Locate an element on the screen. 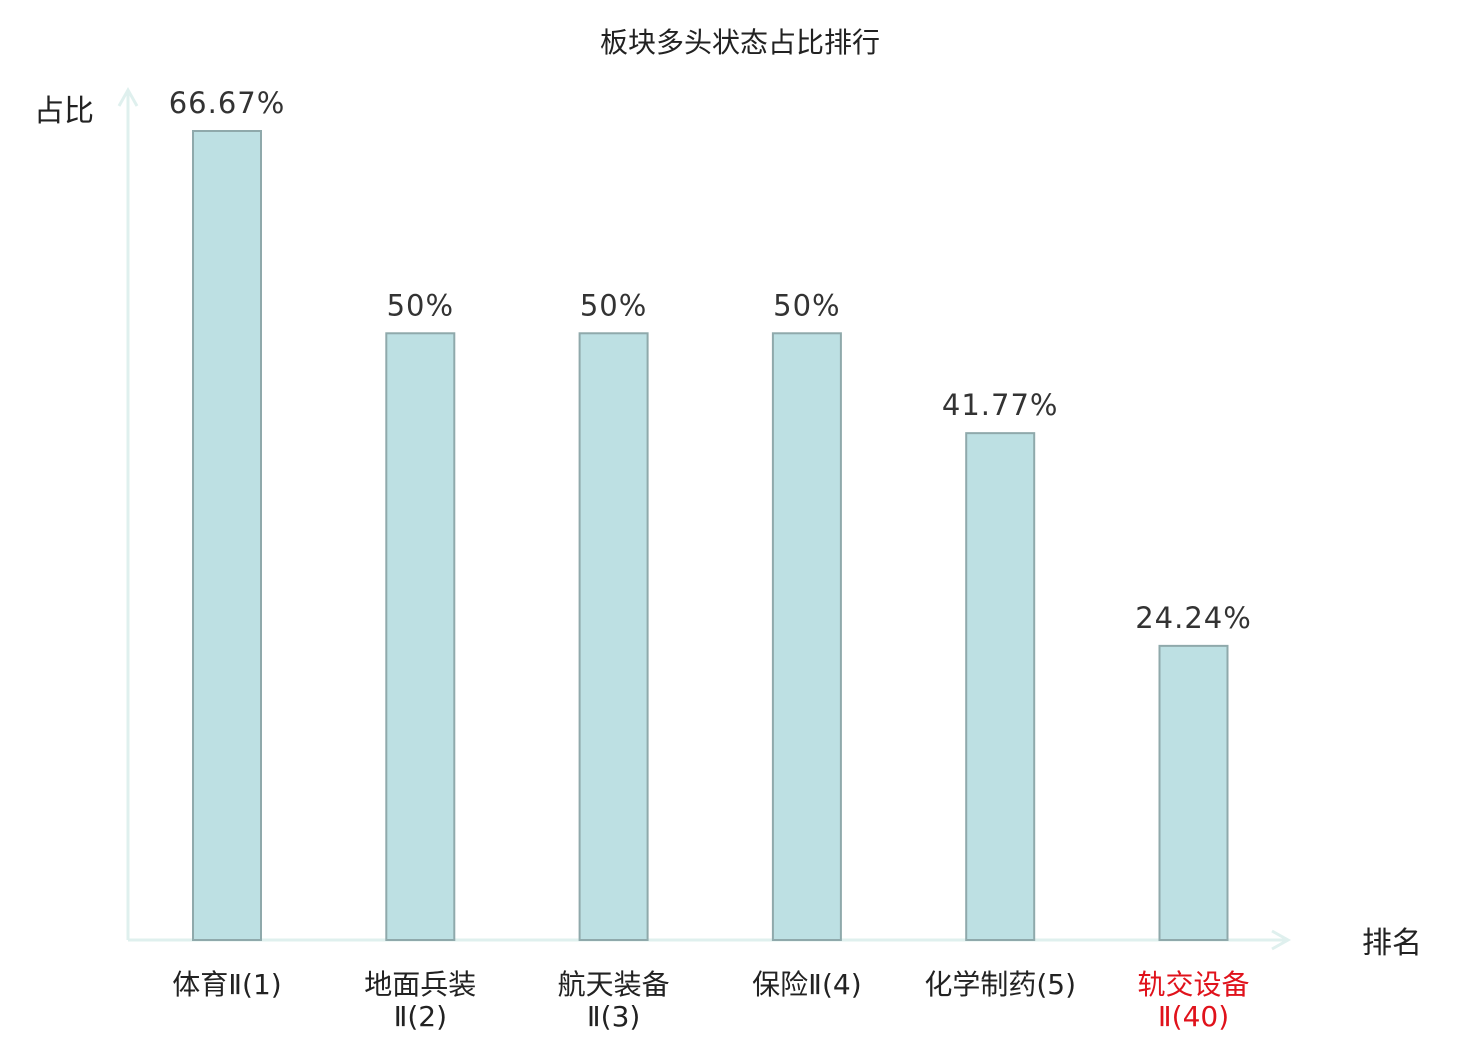  category-label-6-line-1: 轨交设备 is located at coordinates (1193, 984).